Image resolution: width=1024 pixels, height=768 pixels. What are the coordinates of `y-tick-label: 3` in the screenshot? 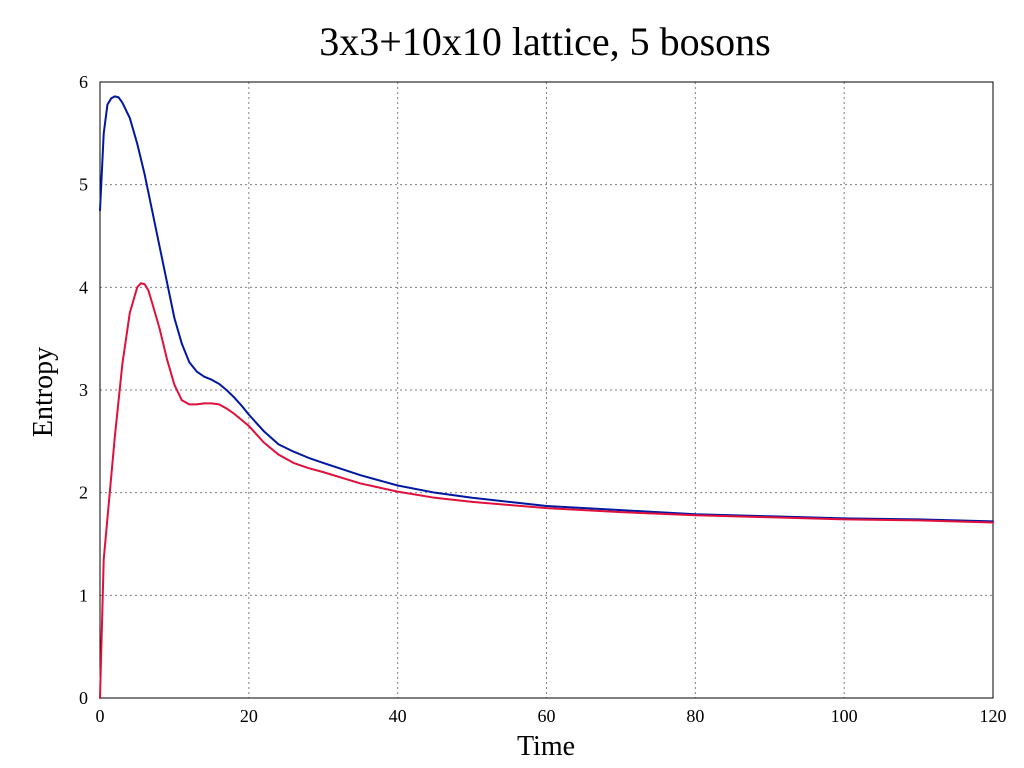 It's located at (83, 390).